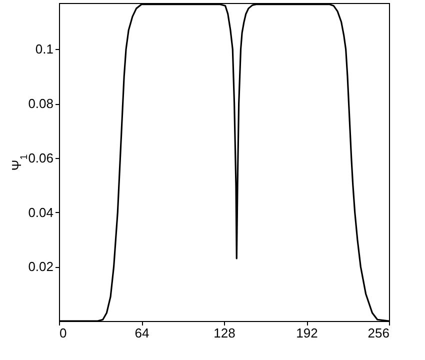 The height and width of the screenshot is (360, 425). What do you see at coordinates (41, 212) in the screenshot?
I see `y-tick-label: 0.04` at bounding box center [41, 212].